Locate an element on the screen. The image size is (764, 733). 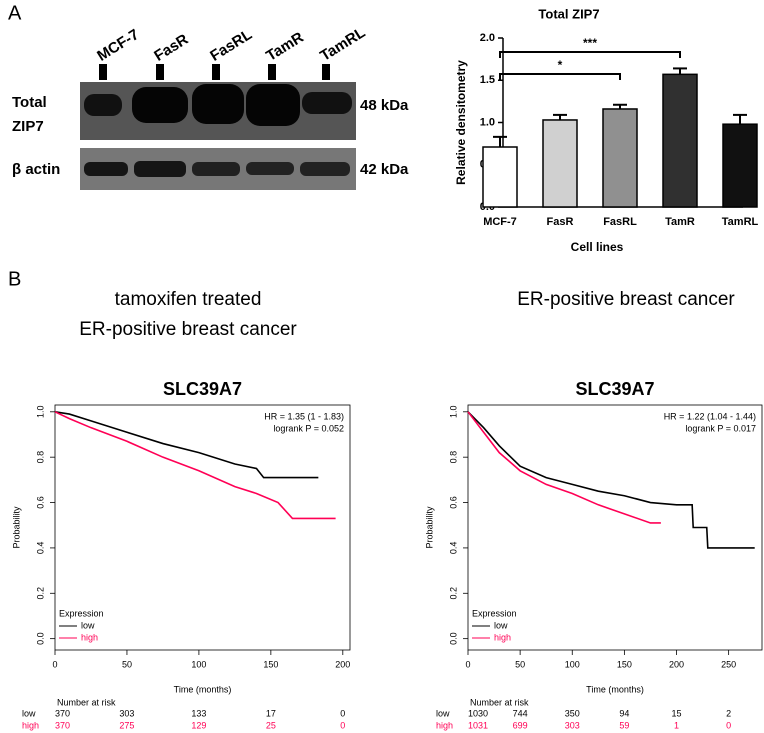
risk-count: 303 is located at coordinates (126, 713).